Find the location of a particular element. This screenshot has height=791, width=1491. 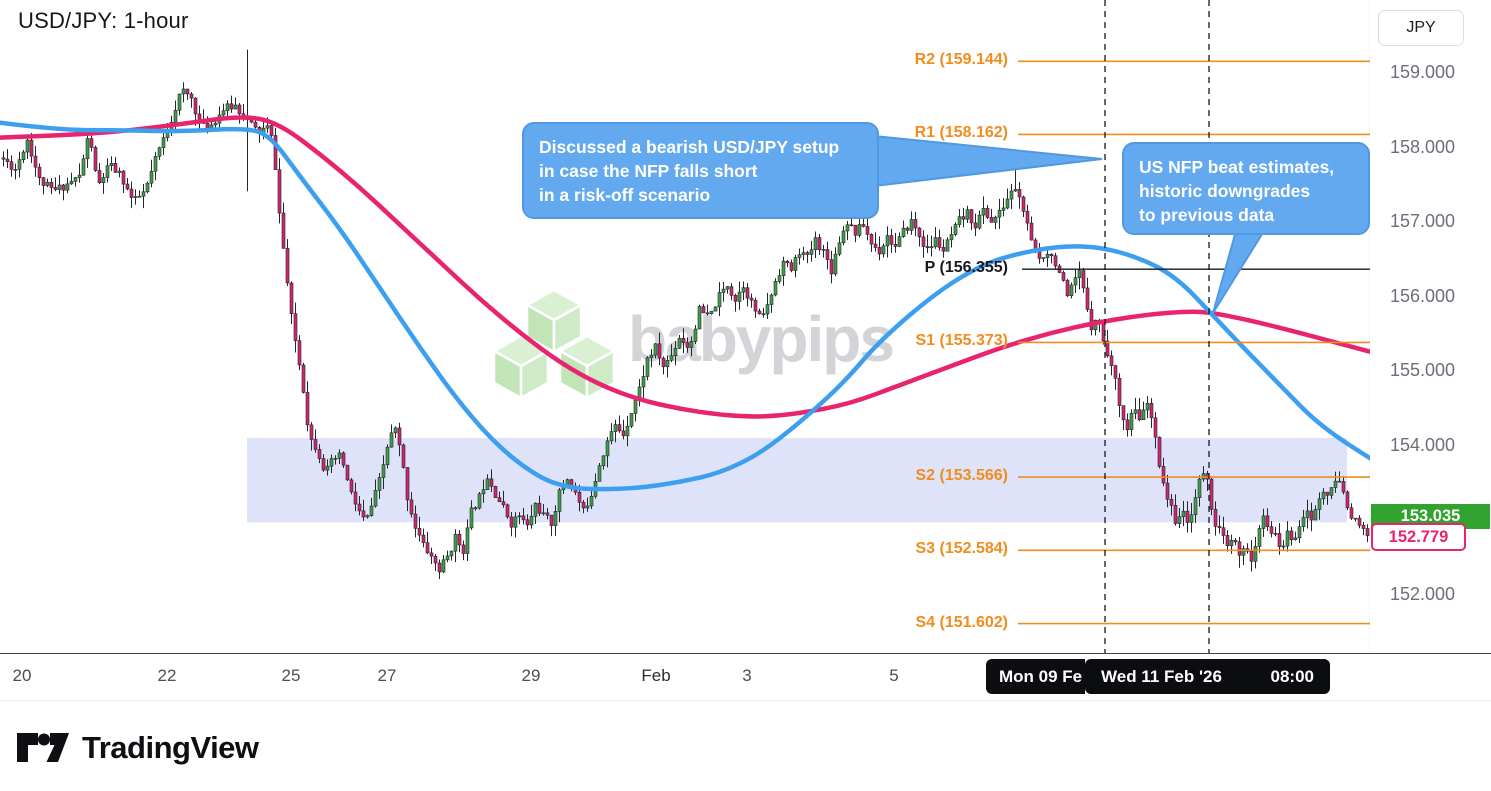

pivot-label-s1: S1 (155.373) is located at coordinates (961, 341).